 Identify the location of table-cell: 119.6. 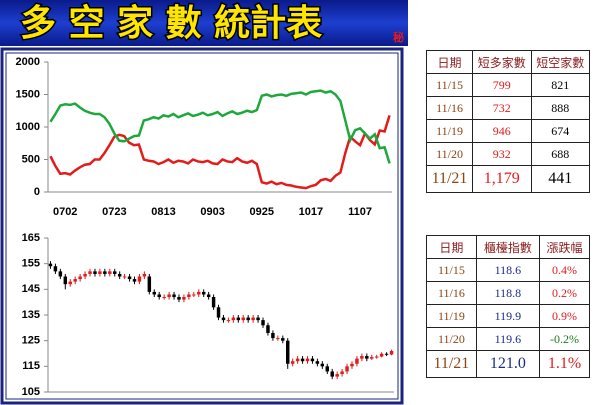
(508, 339).